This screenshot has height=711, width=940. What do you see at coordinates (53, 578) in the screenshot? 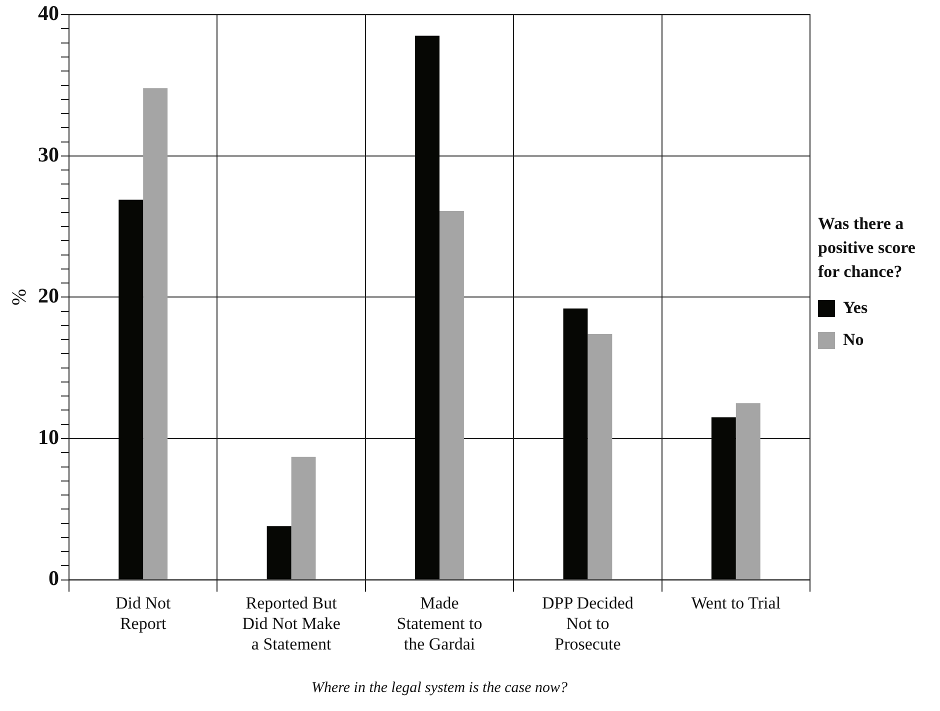
I see `y-tick-label: 0` at bounding box center [53, 578].